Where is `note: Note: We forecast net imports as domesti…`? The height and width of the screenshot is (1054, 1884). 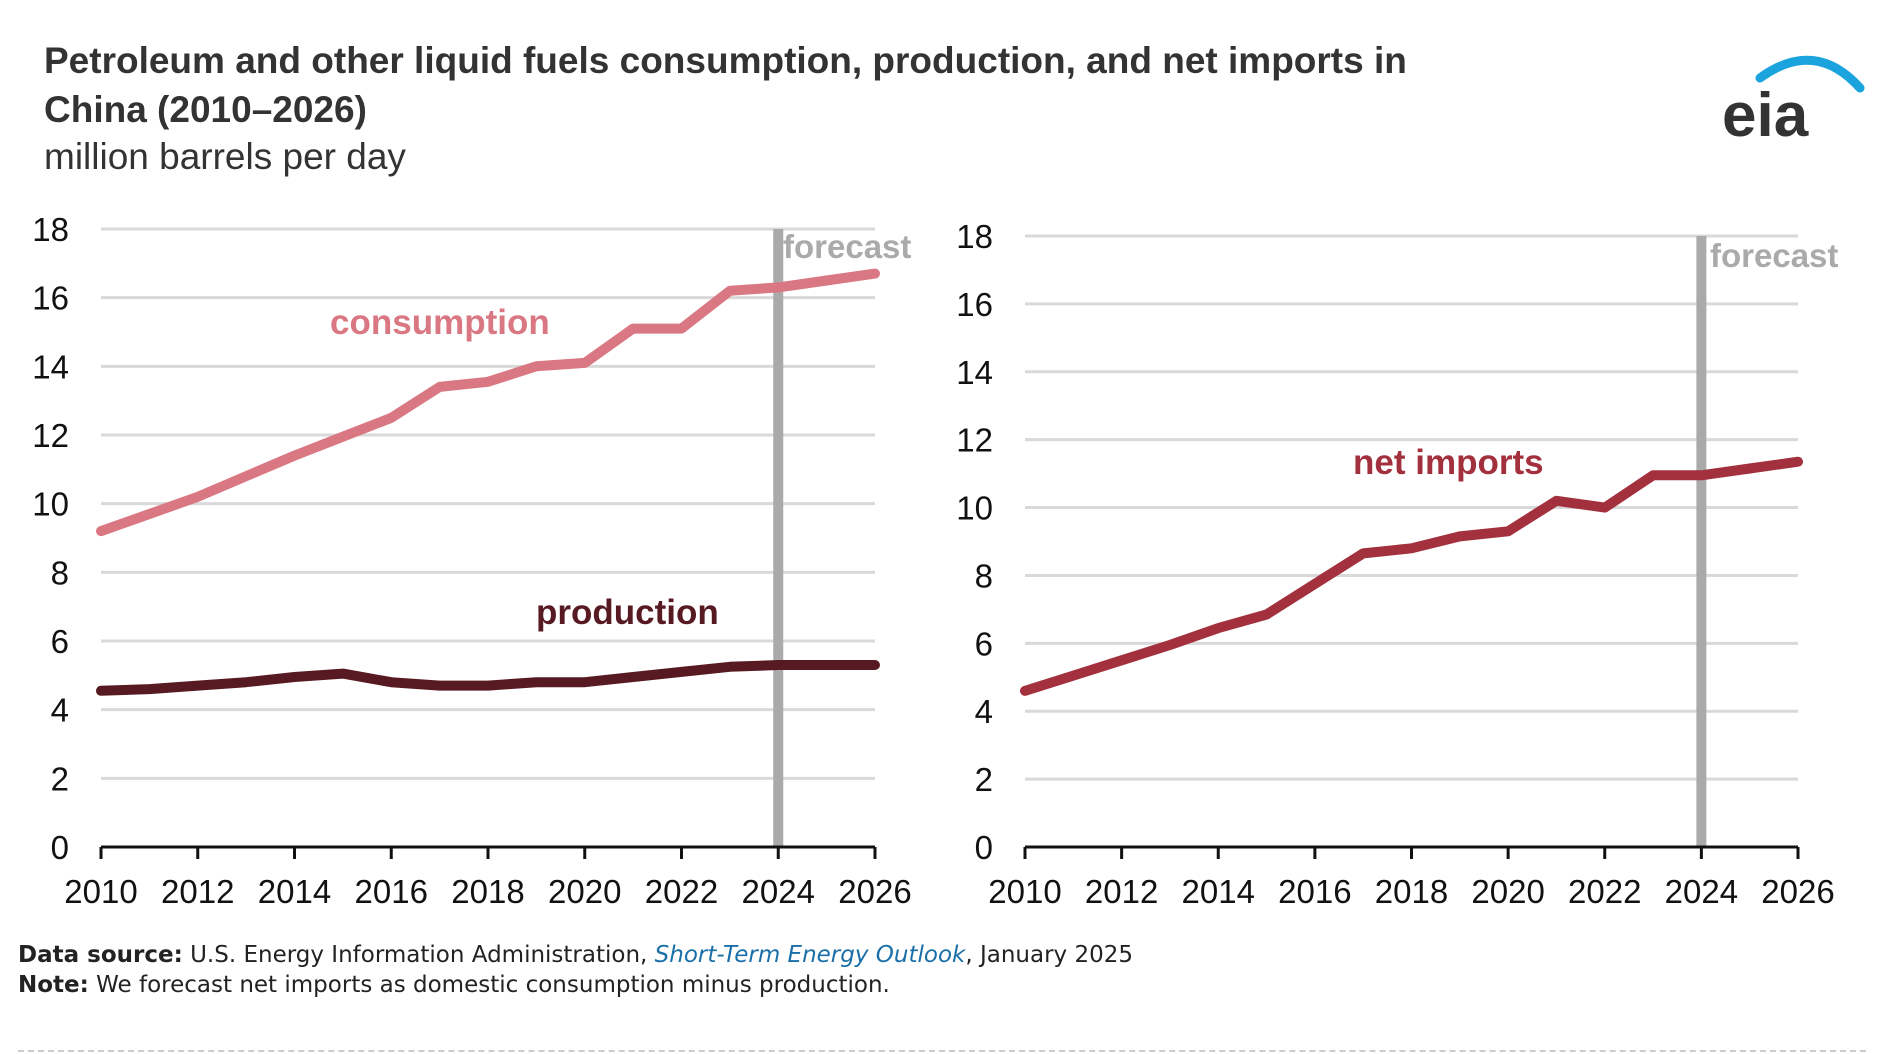
note: Note: We forecast net imports as domesti… is located at coordinates (454, 985).